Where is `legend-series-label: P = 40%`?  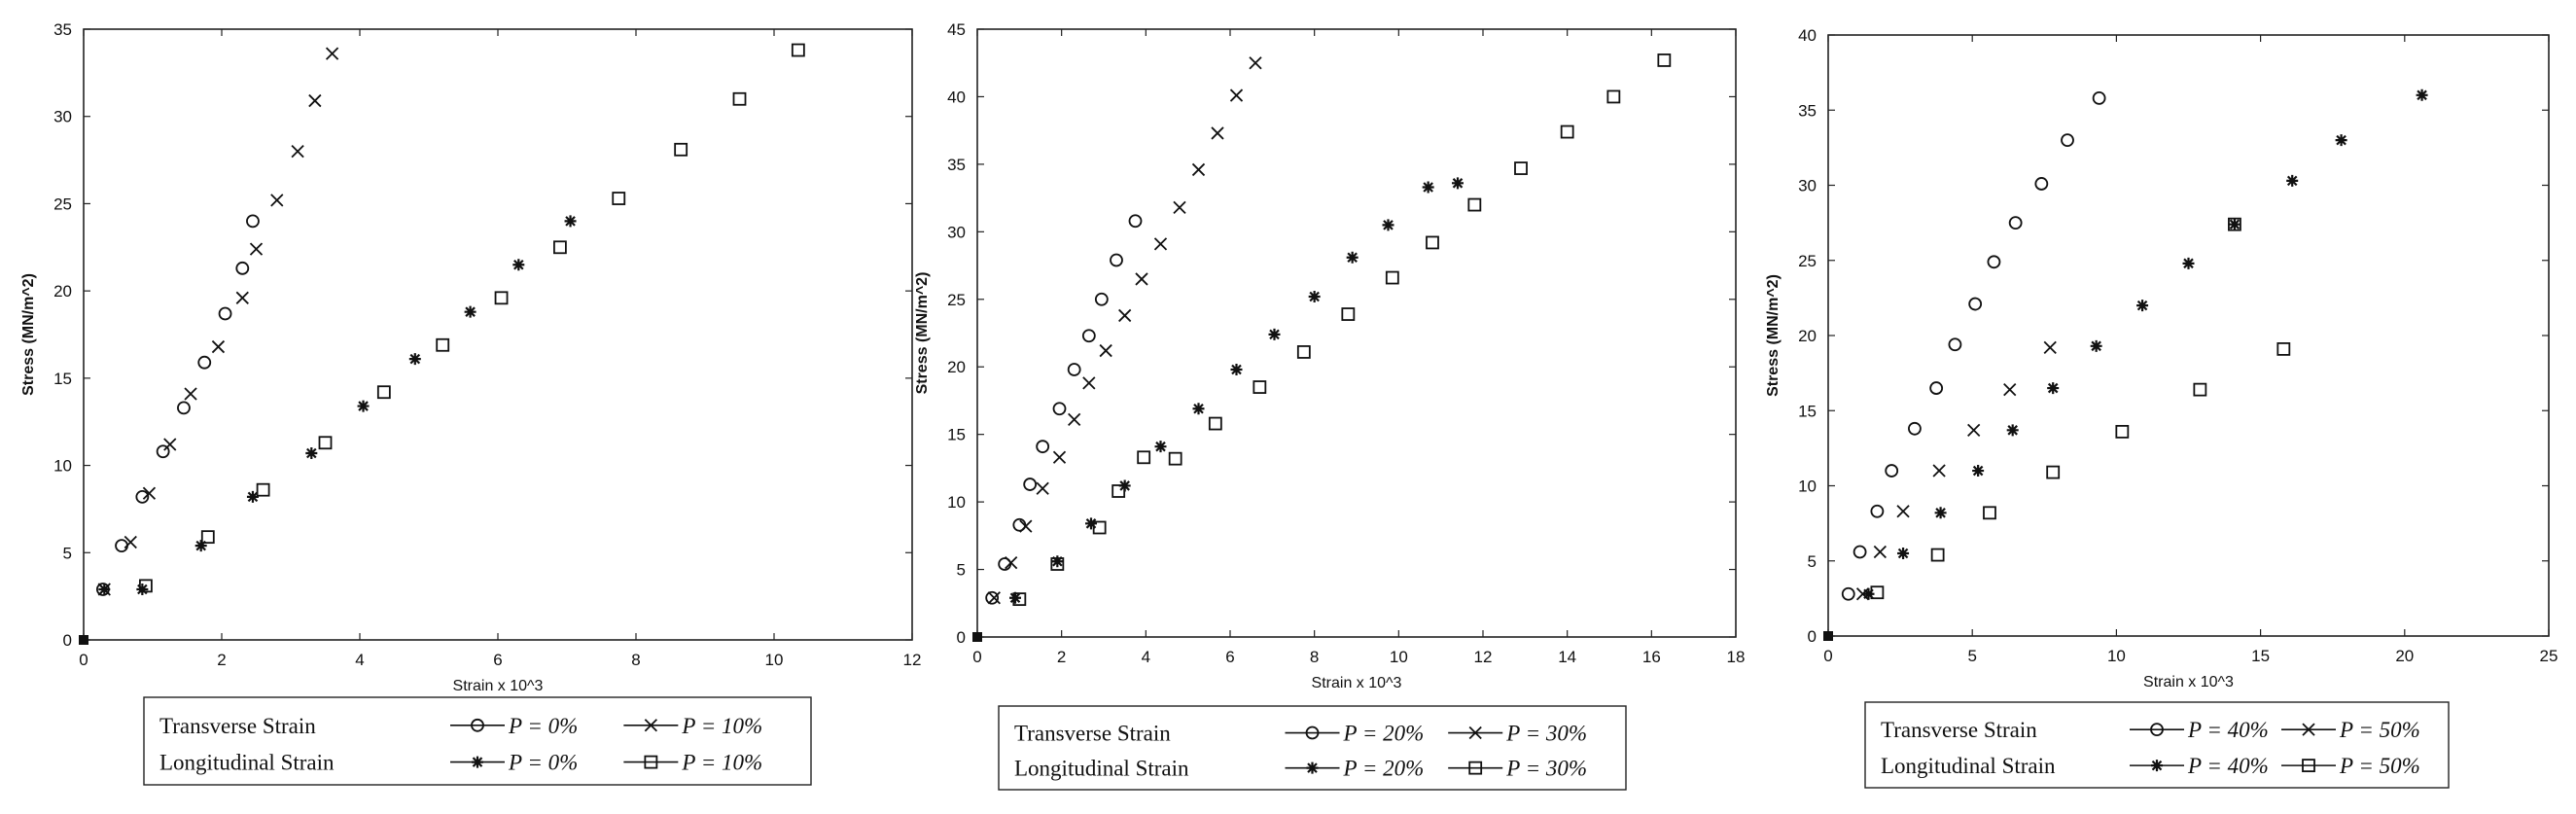
legend-series-label: P = 40% is located at coordinates (2228, 730).